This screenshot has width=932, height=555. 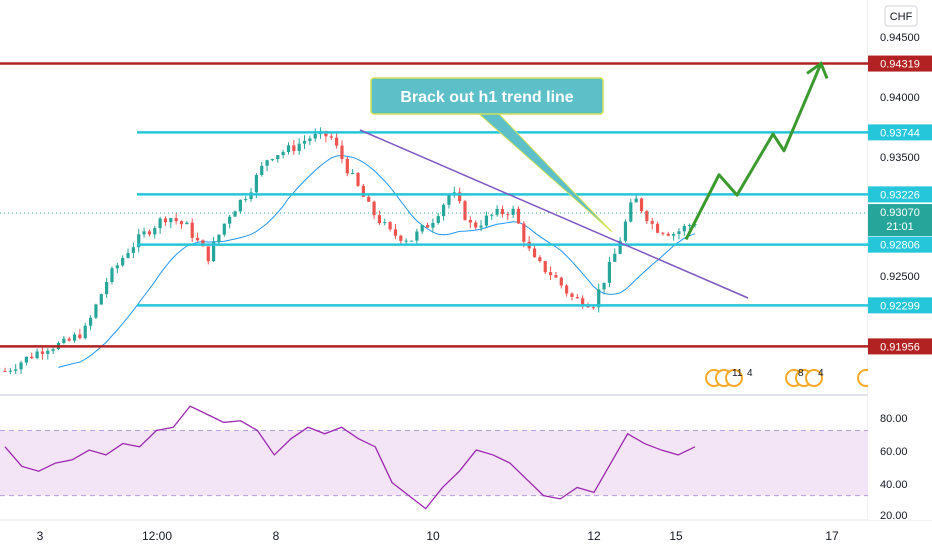 I want to click on price-axis: CHF 0.94500 0.94000 0.93500 0.92500, so click(x=900, y=260).